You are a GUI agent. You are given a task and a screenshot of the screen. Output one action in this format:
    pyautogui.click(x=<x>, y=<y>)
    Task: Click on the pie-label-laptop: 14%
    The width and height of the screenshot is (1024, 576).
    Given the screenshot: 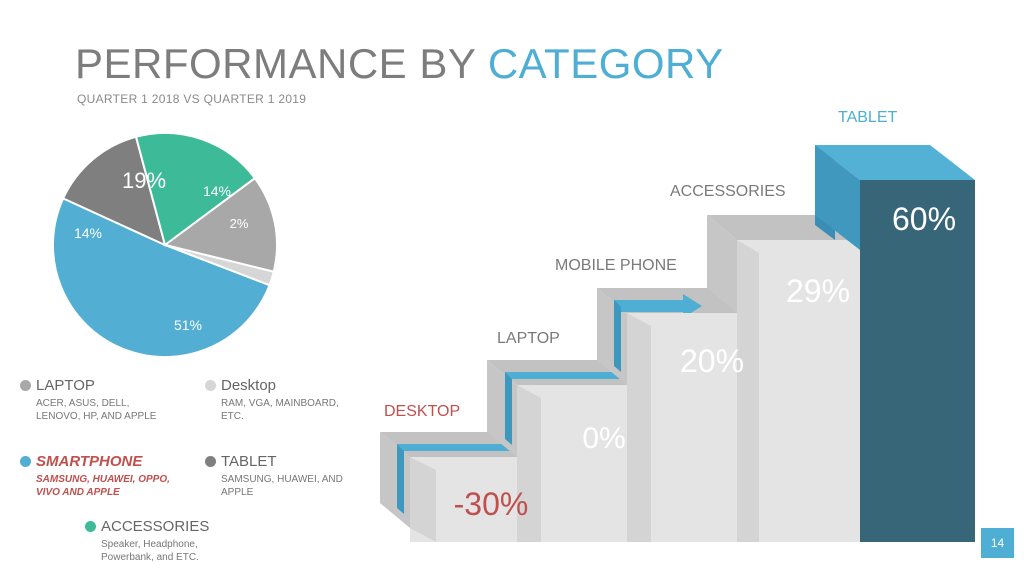 What is the action you would take?
    pyautogui.click(x=217, y=191)
    